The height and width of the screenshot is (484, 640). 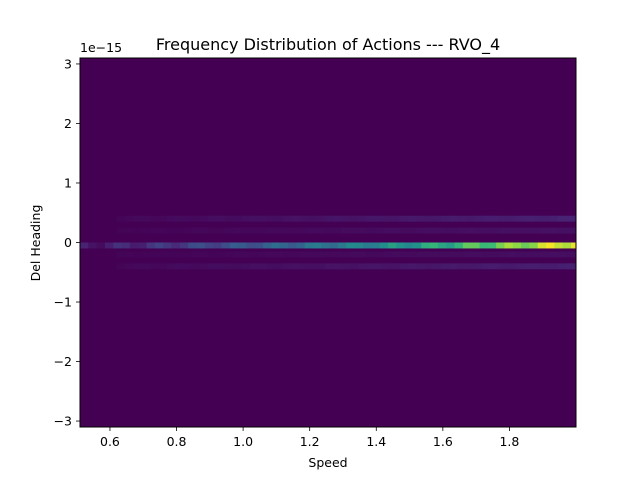 I want to click on y-tick-label: 0, so click(x=68, y=242).